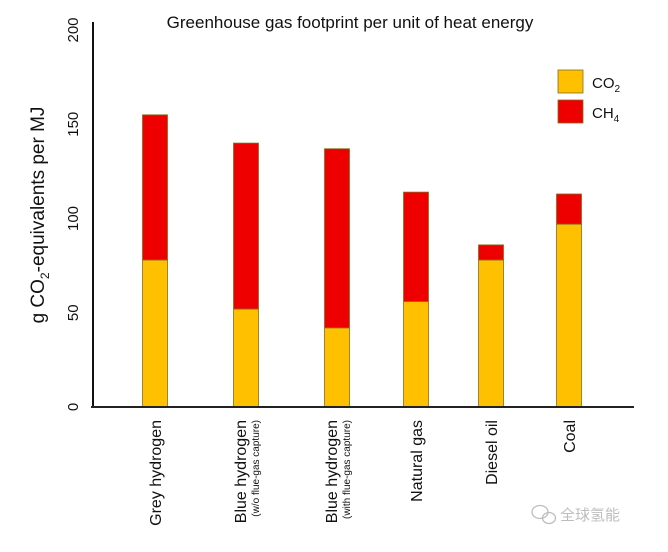  Describe the element at coordinates (590, 515) in the screenshot. I see `svg-text: 全球氢能` at that location.